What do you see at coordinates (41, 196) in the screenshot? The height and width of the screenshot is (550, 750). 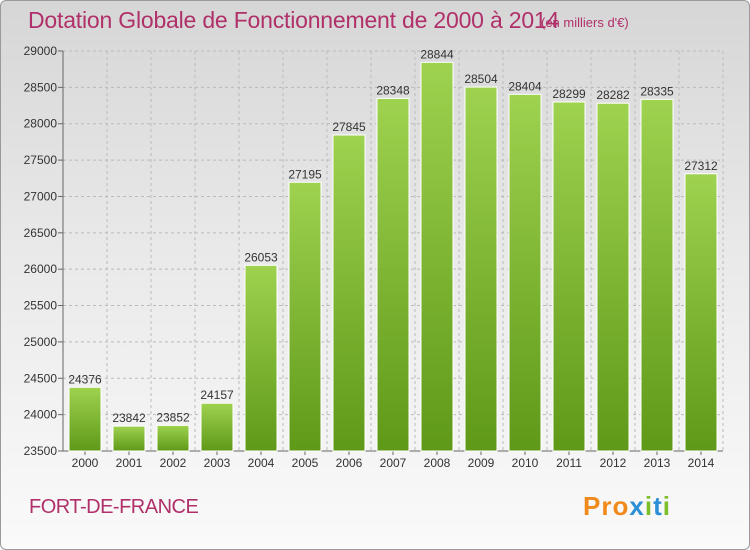 I see `y-tick-label: 27000` at bounding box center [41, 196].